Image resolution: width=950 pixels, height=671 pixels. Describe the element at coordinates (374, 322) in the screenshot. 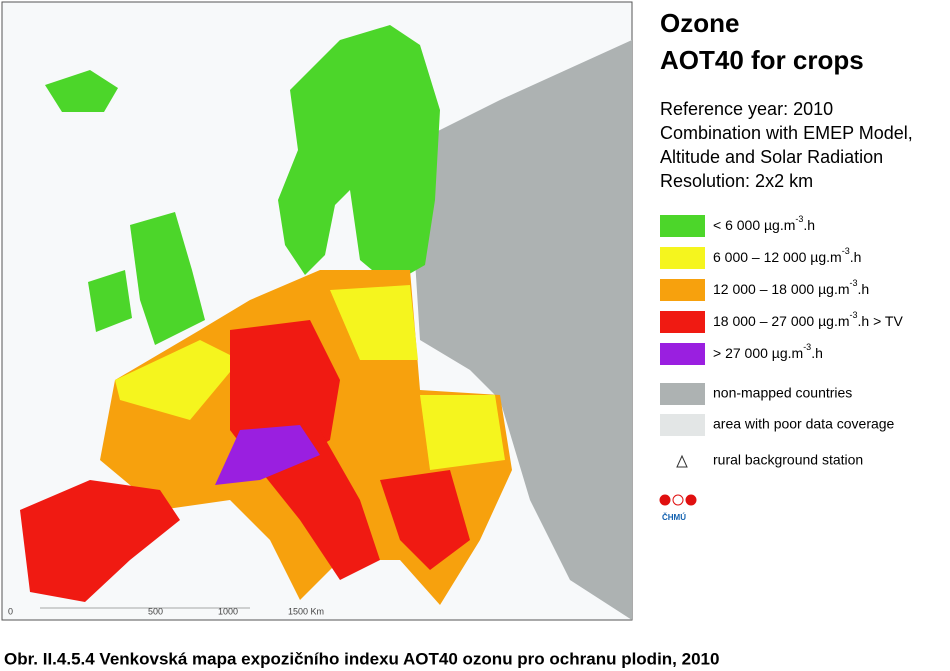

I see `poland` at that location.